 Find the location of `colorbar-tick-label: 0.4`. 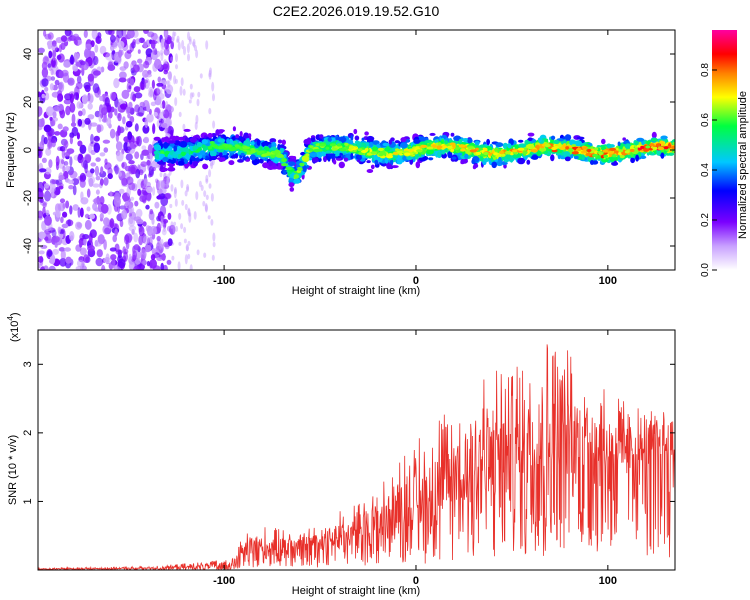

colorbar-tick-label: 0.4 is located at coordinates (705, 170).